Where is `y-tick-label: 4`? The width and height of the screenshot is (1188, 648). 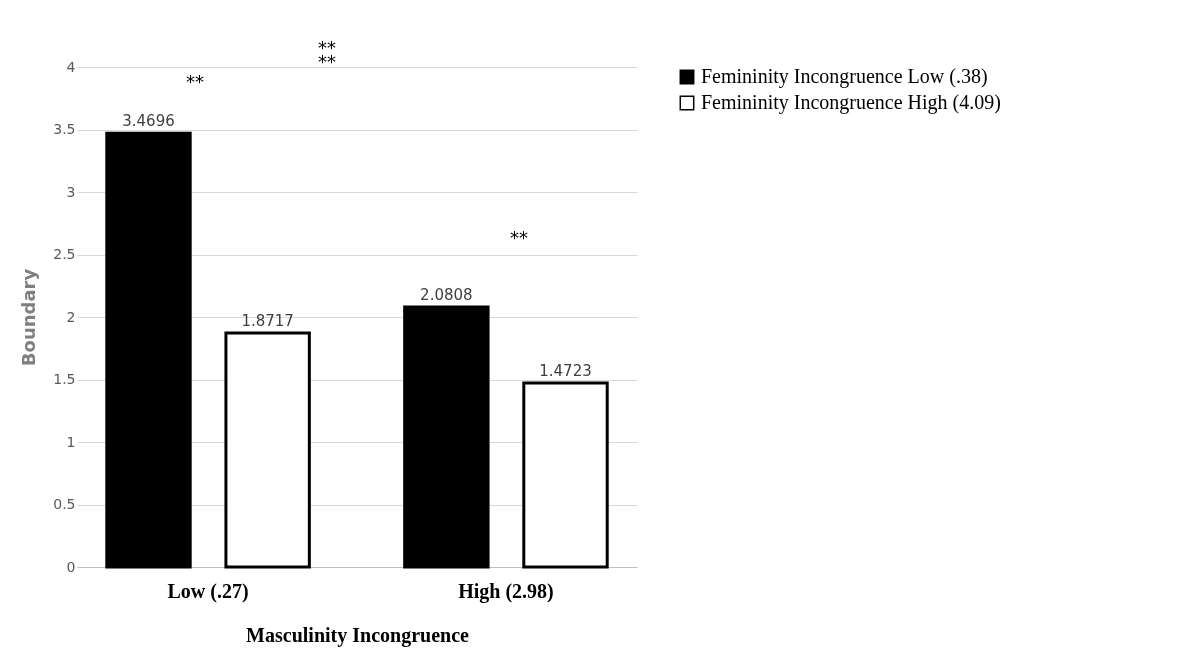
y-tick-label: 4 is located at coordinates (71, 66).